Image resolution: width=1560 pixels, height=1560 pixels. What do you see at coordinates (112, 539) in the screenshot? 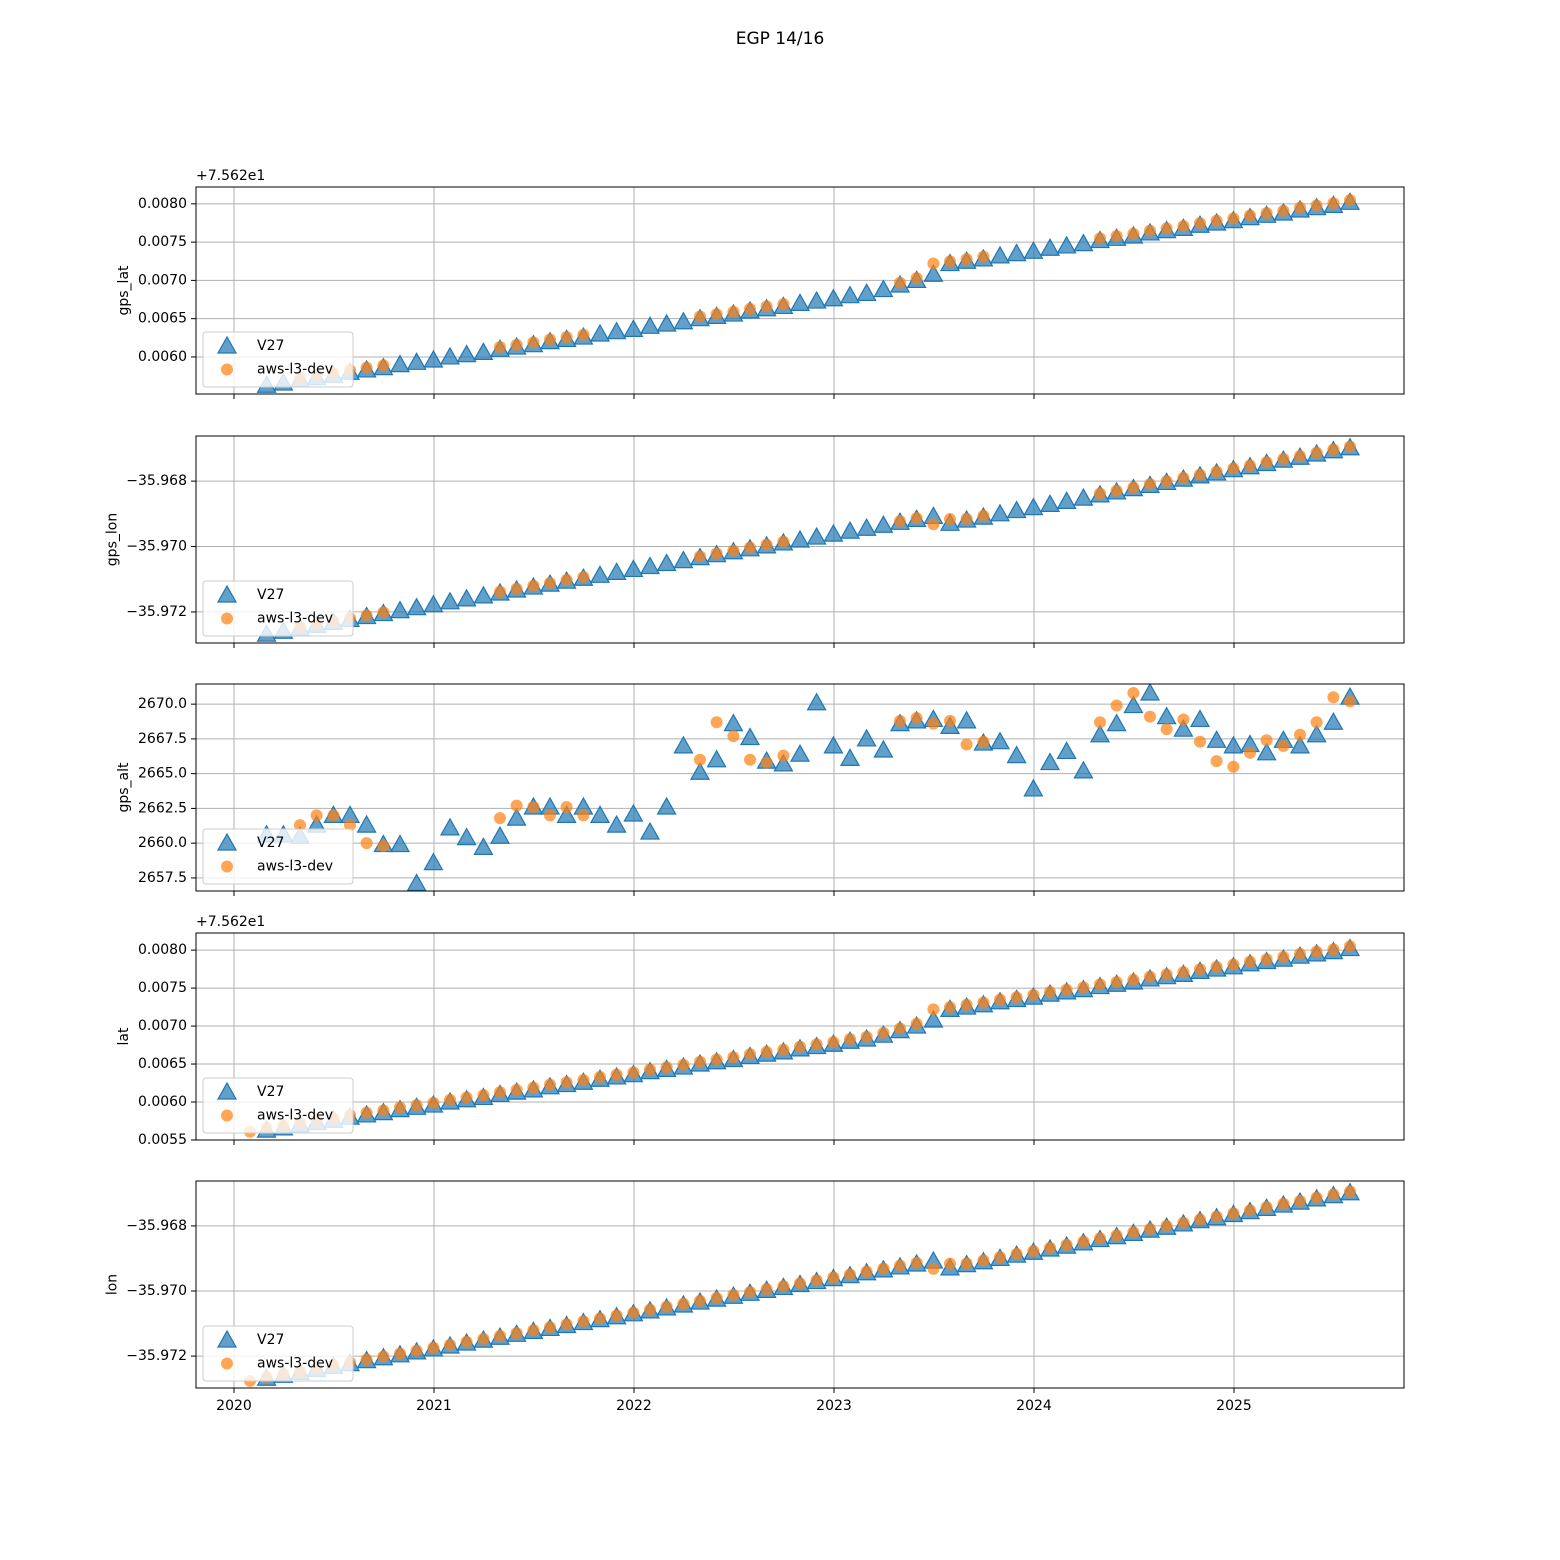
I see `y-axis-label: gps_lon` at bounding box center [112, 539].